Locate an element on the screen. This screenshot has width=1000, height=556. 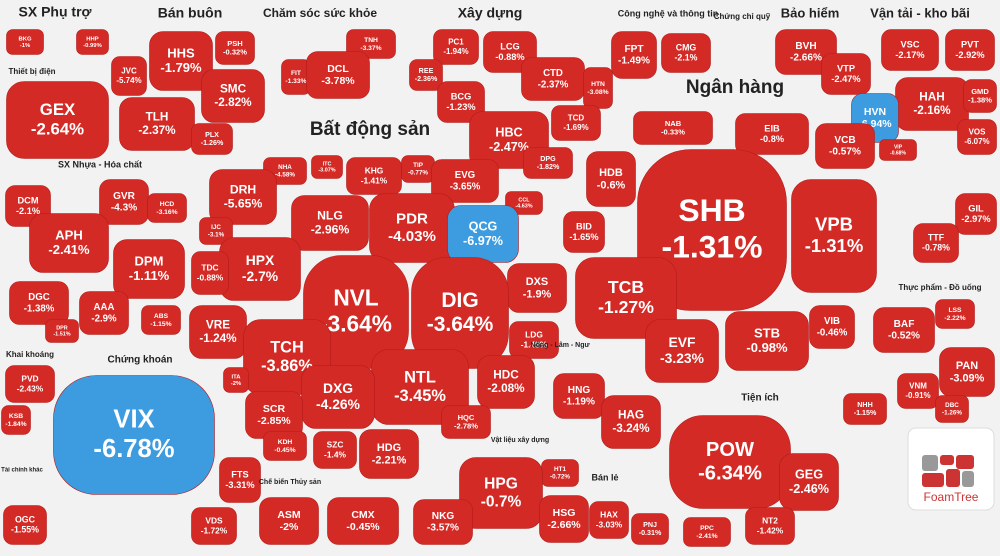
ticker: CMG is located at coordinates (686, 47).